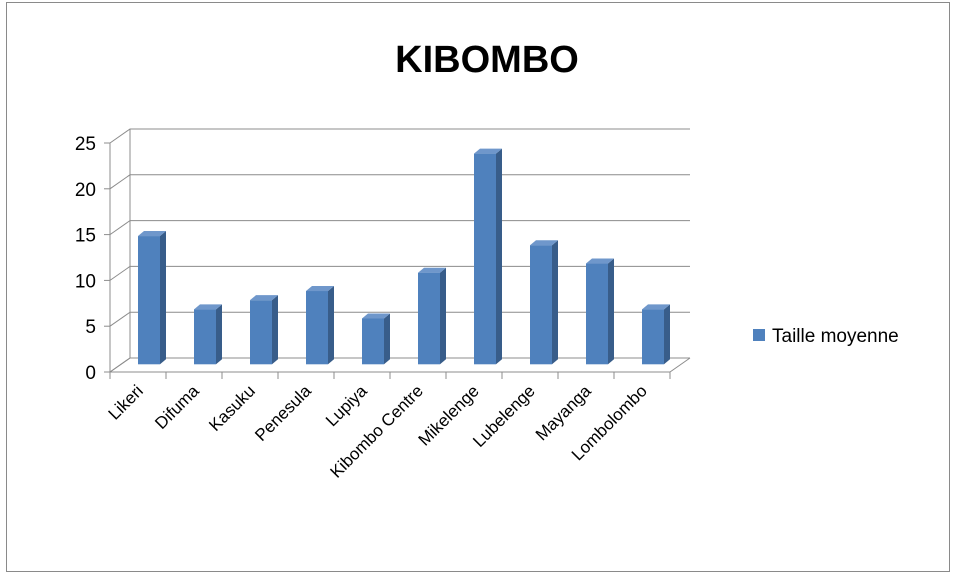 This screenshot has width=957, height=577. Describe the element at coordinates (90, 327) in the screenshot. I see `y-tick-label: 5` at that location.